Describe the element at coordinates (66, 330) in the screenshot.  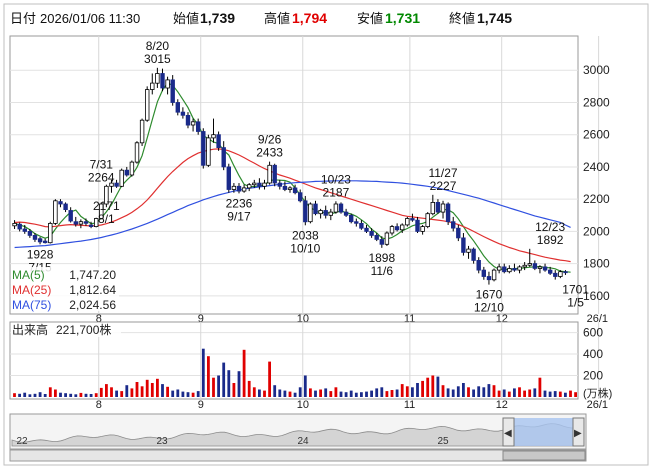
I see `volume-legend-bg` at that location.